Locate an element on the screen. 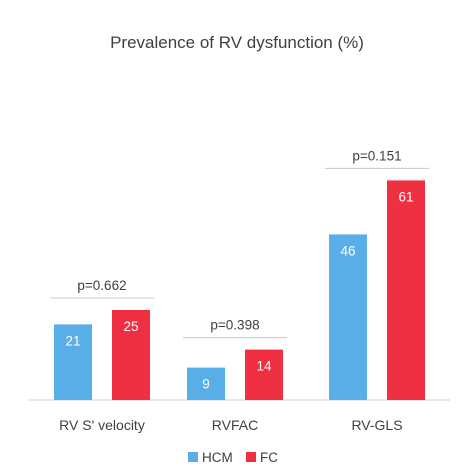 This screenshot has height=474, width=474. legend-label-hcm: HCM is located at coordinates (217, 457).